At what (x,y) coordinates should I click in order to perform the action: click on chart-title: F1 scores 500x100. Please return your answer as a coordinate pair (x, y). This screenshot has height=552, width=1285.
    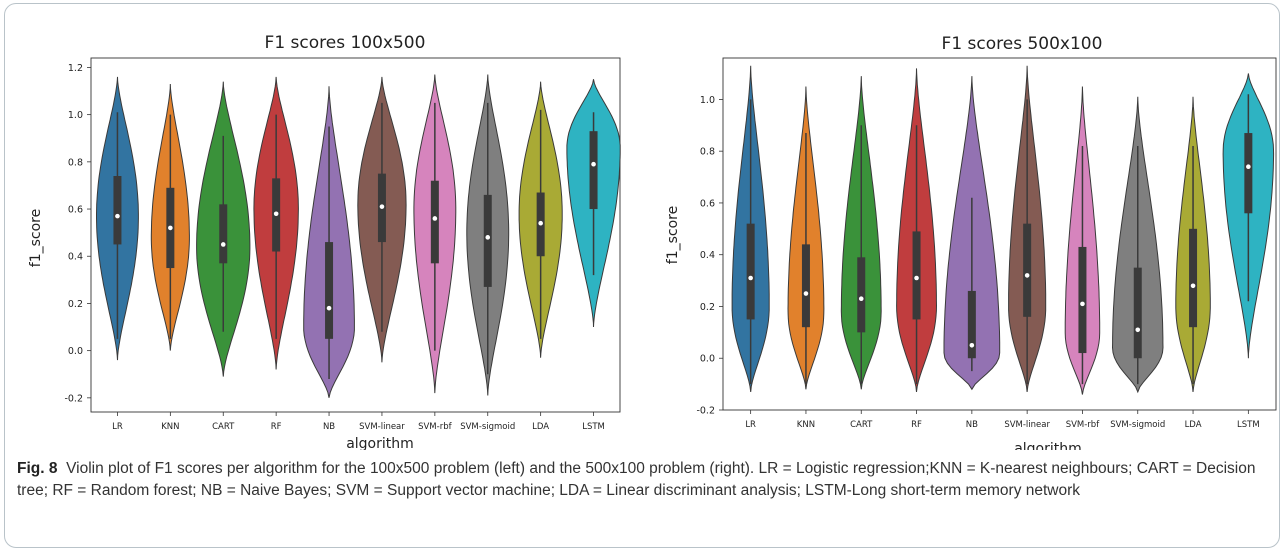
    Looking at the image, I should click on (1022, 44).